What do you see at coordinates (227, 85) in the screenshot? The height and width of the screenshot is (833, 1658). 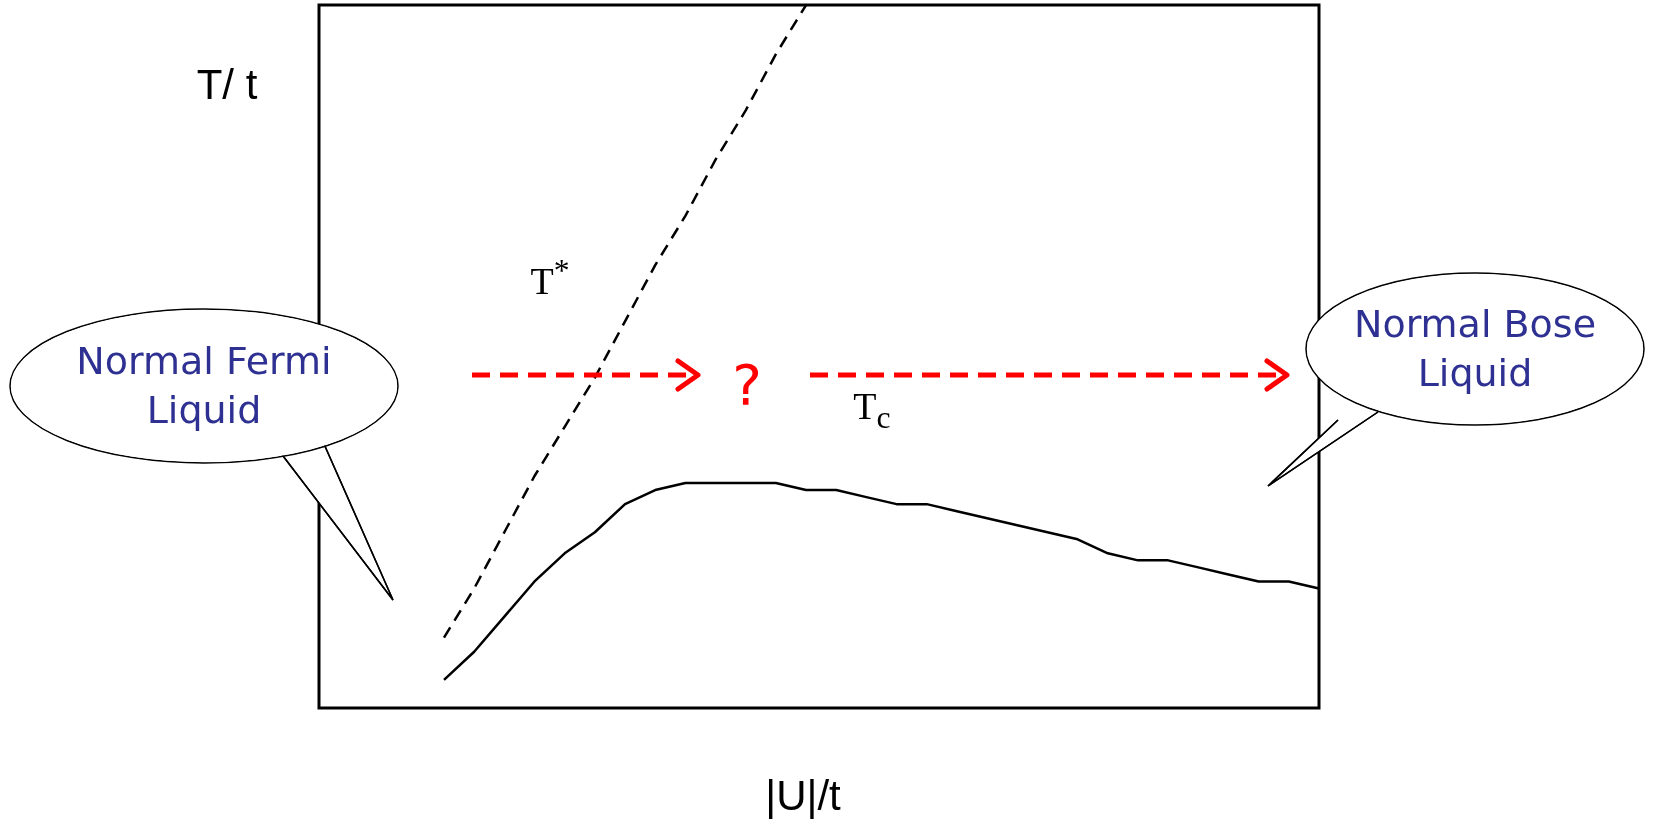 I see `y-axis-title: T/ t` at bounding box center [227, 85].